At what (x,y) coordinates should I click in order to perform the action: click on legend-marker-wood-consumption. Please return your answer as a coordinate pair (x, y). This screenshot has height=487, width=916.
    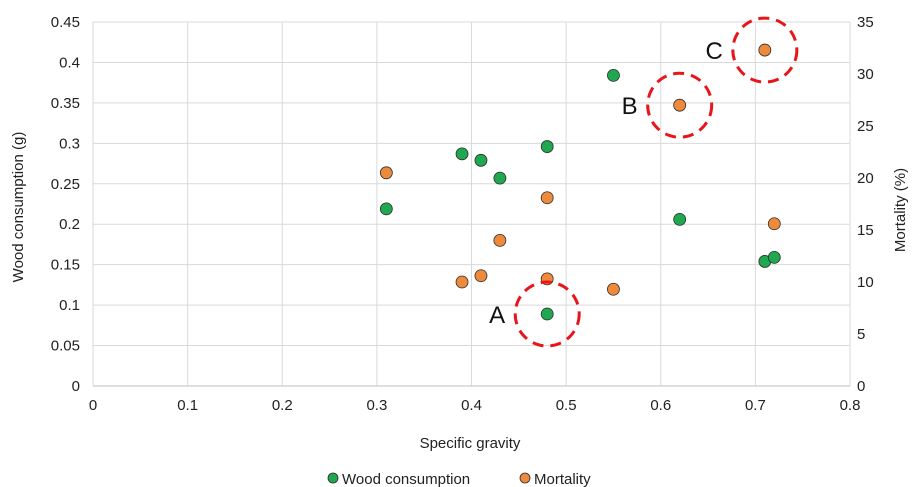
    Looking at the image, I should click on (333, 478).